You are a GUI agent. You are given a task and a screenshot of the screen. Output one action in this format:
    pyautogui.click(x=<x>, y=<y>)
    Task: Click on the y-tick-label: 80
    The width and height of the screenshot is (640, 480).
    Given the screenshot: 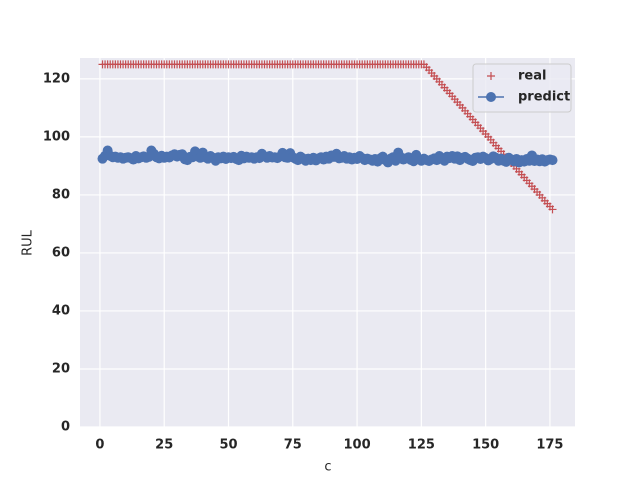 What is the action you would take?
    pyautogui.click(x=61, y=194)
    